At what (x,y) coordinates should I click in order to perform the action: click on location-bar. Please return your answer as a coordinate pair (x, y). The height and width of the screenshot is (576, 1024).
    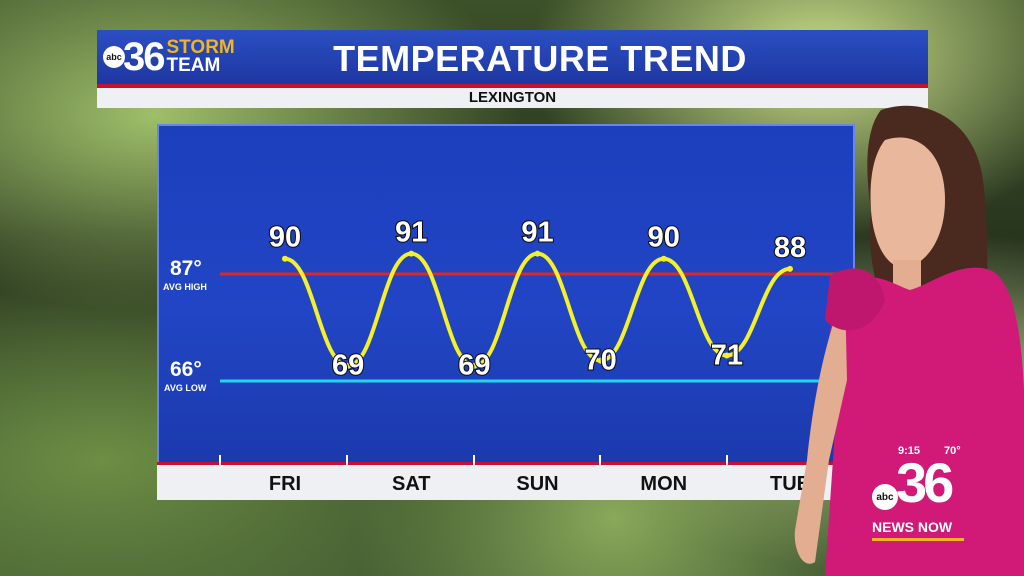
    Looking at the image, I should click on (512, 98).